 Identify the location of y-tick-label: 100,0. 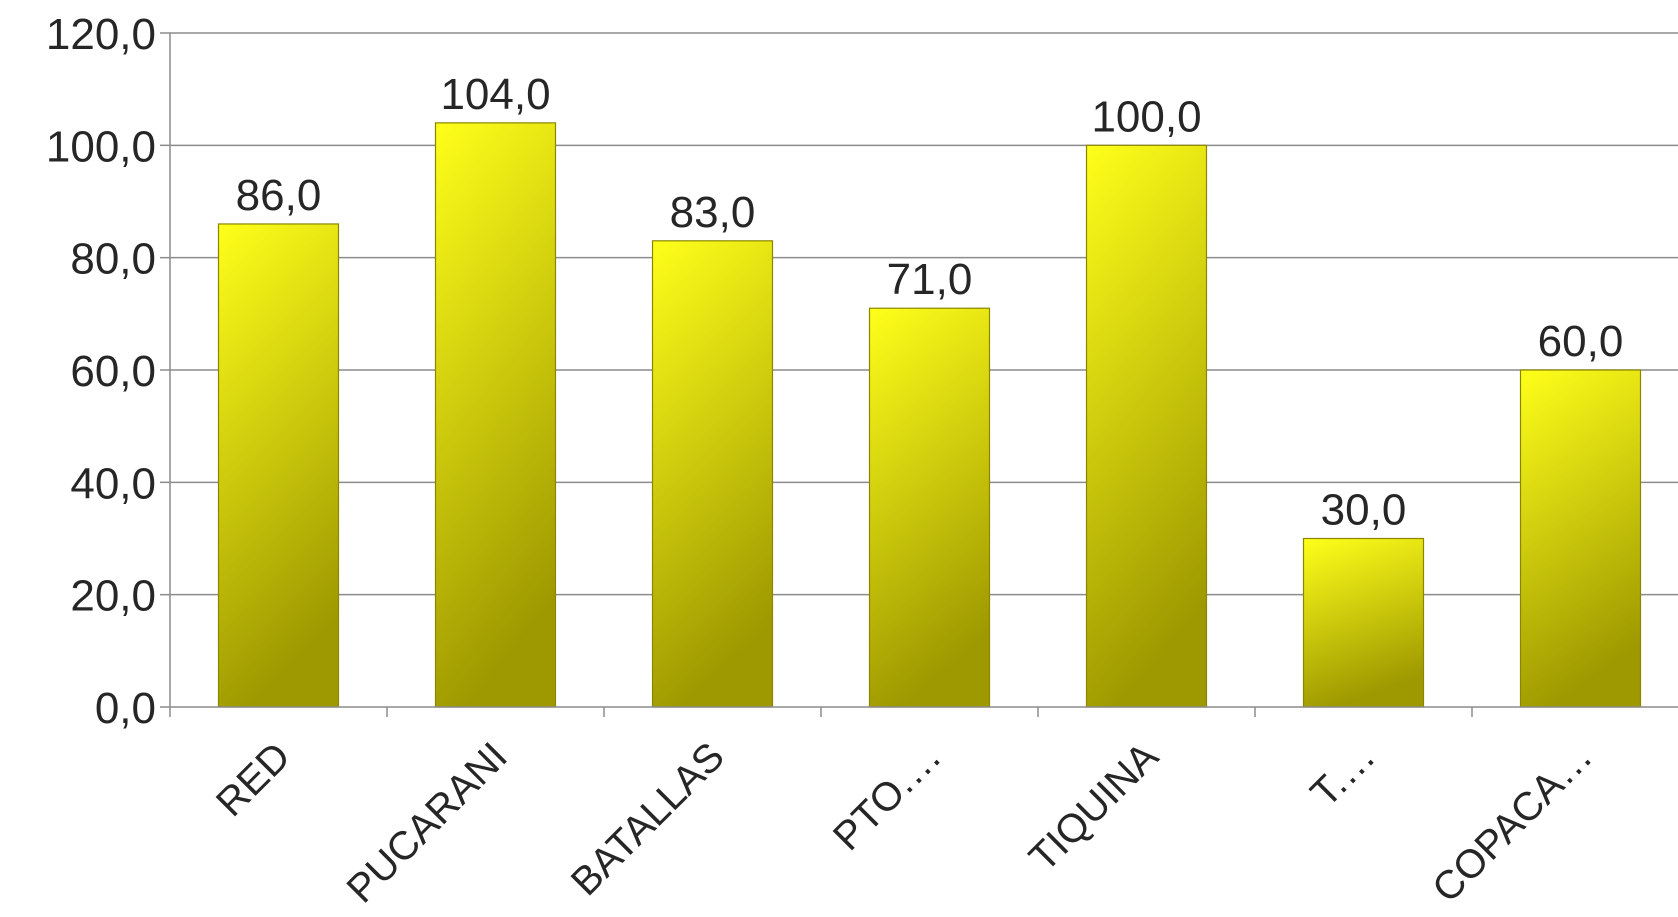
(101, 146).